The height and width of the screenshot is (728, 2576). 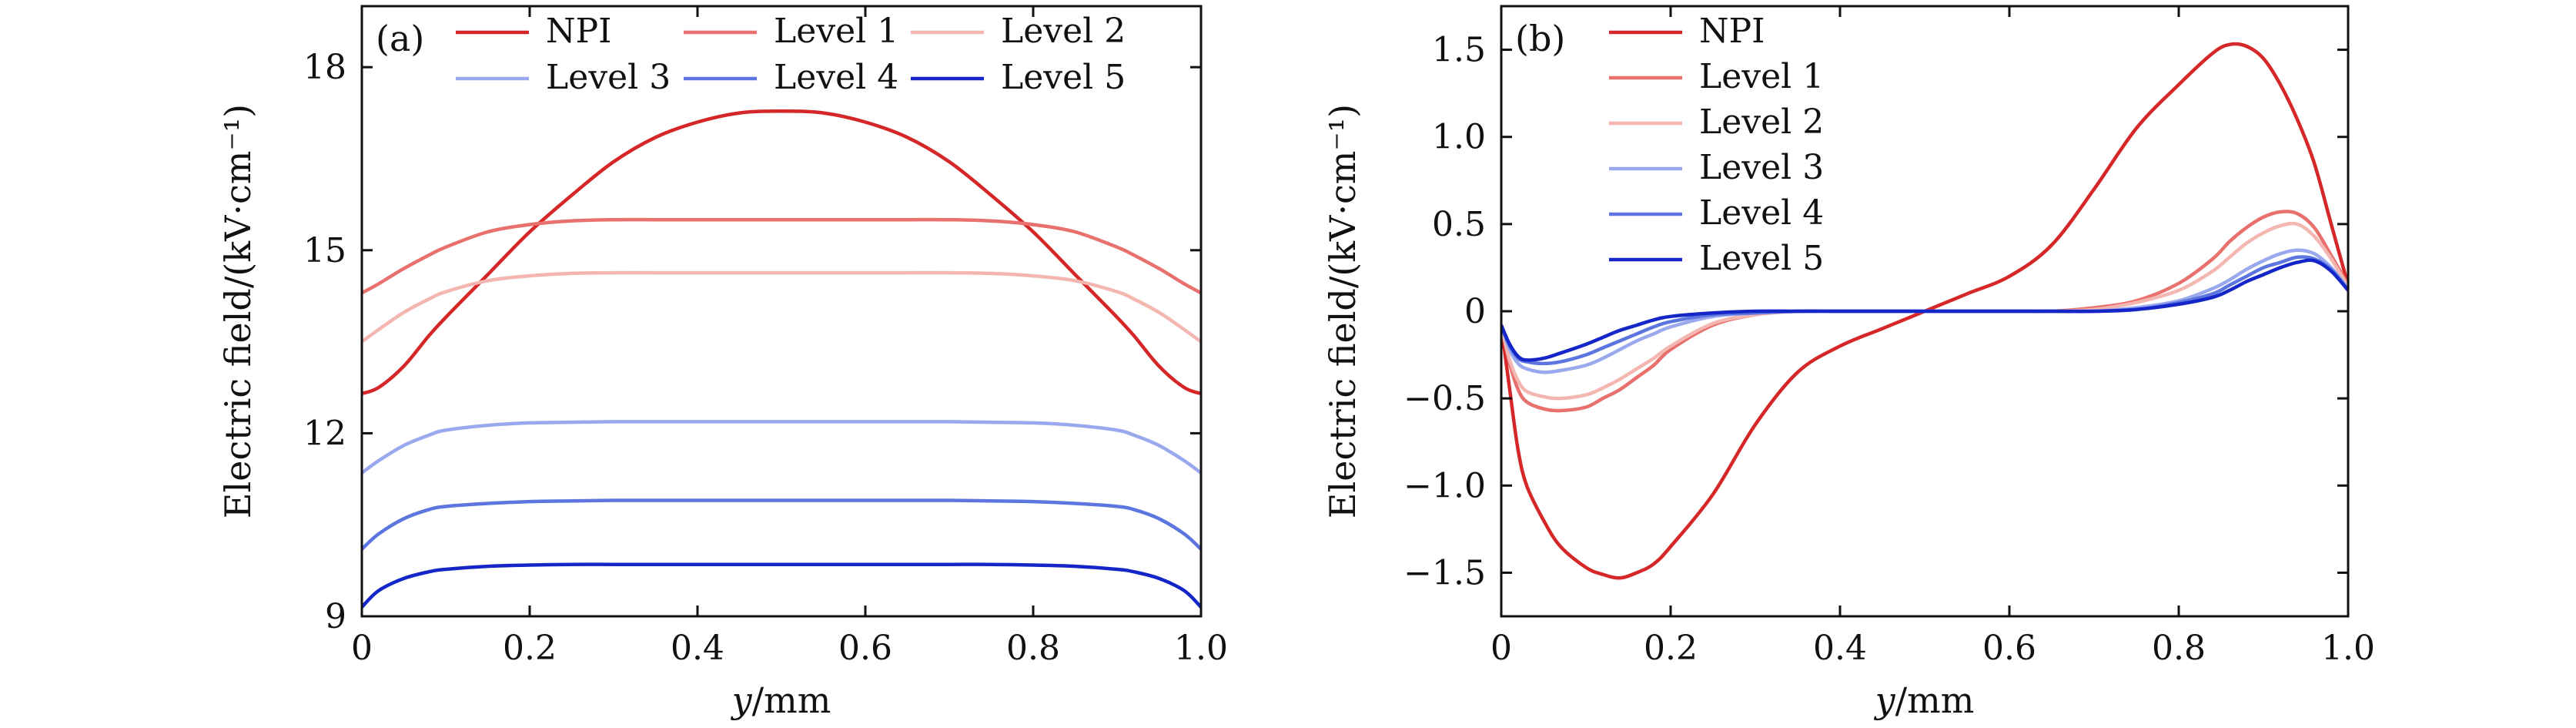 What do you see at coordinates (1459, 224) in the screenshot?
I see `y-tick-label: 0.5` at bounding box center [1459, 224].